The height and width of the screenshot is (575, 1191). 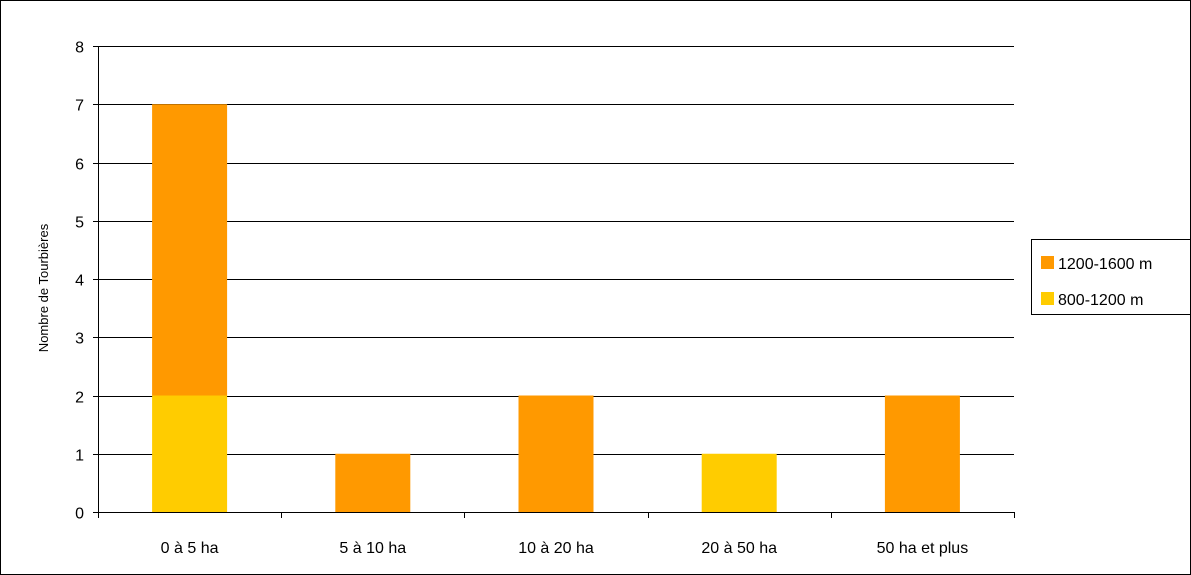 I want to click on y-tick-label: 5, so click(x=79, y=223).